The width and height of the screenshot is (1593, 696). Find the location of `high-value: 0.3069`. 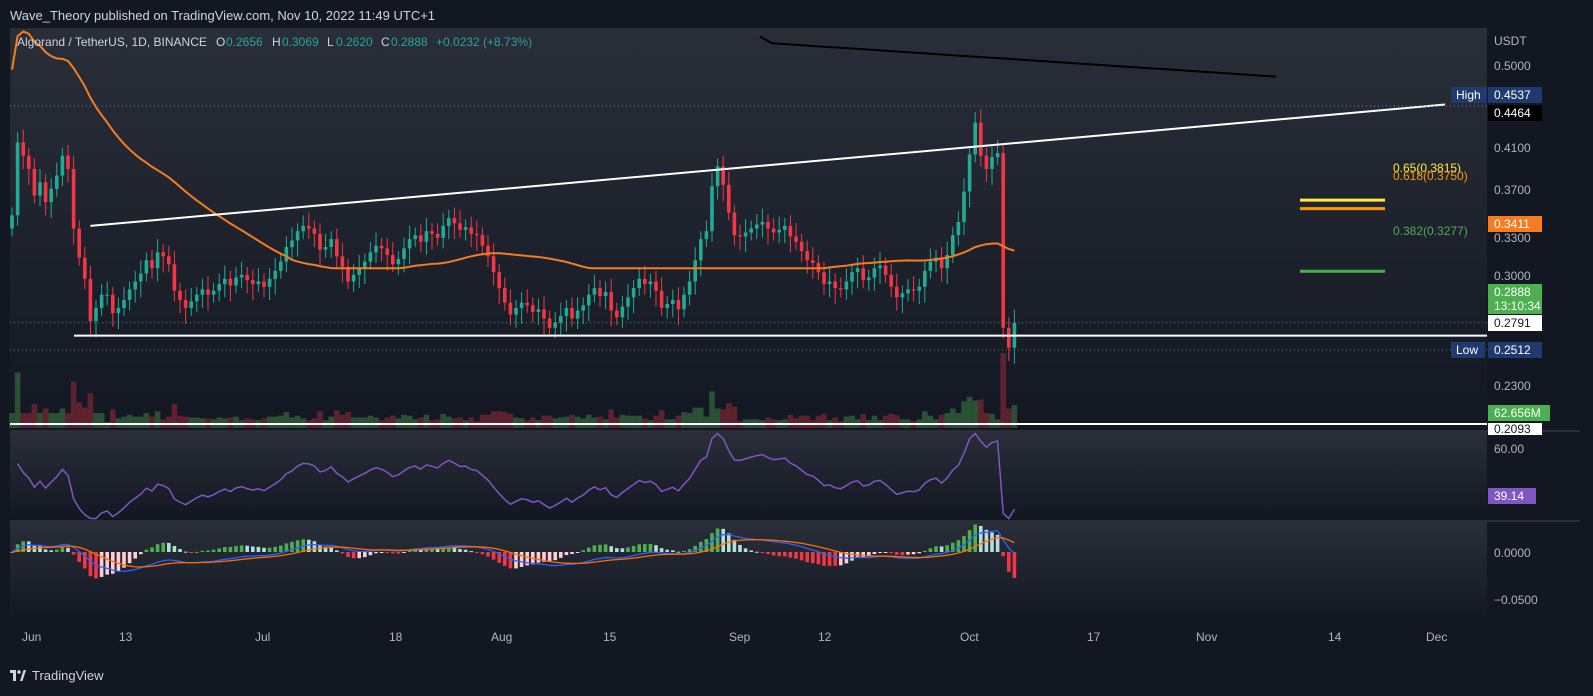

high-value: 0.3069 is located at coordinates (300, 42).